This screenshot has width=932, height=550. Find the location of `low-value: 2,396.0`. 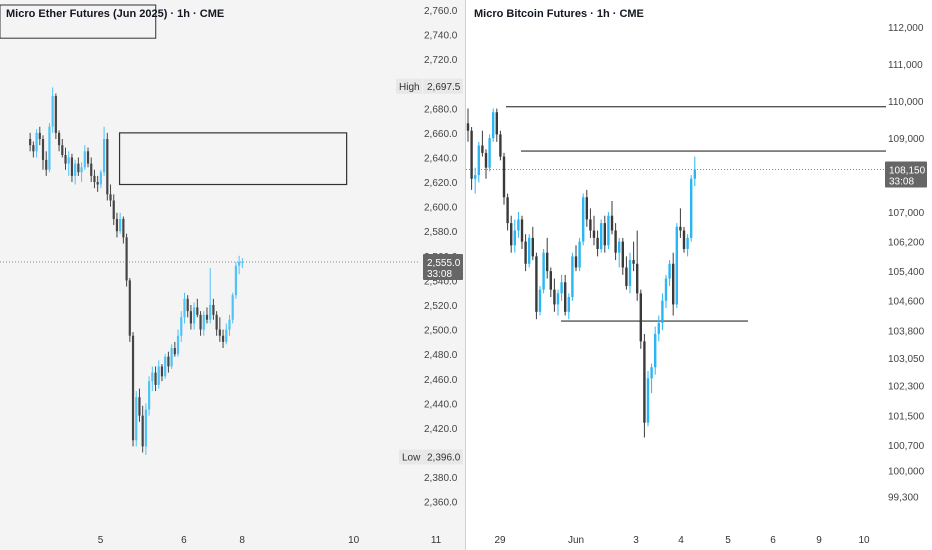

low-value: 2,396.0 is located at coordinates (444, 457).